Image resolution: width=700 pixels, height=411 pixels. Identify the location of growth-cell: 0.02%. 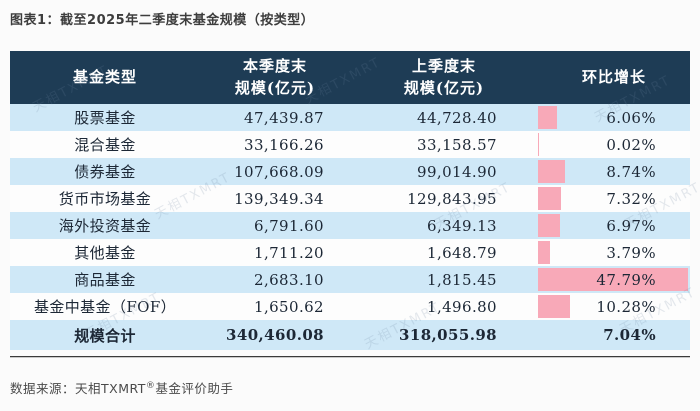
(614, 144).